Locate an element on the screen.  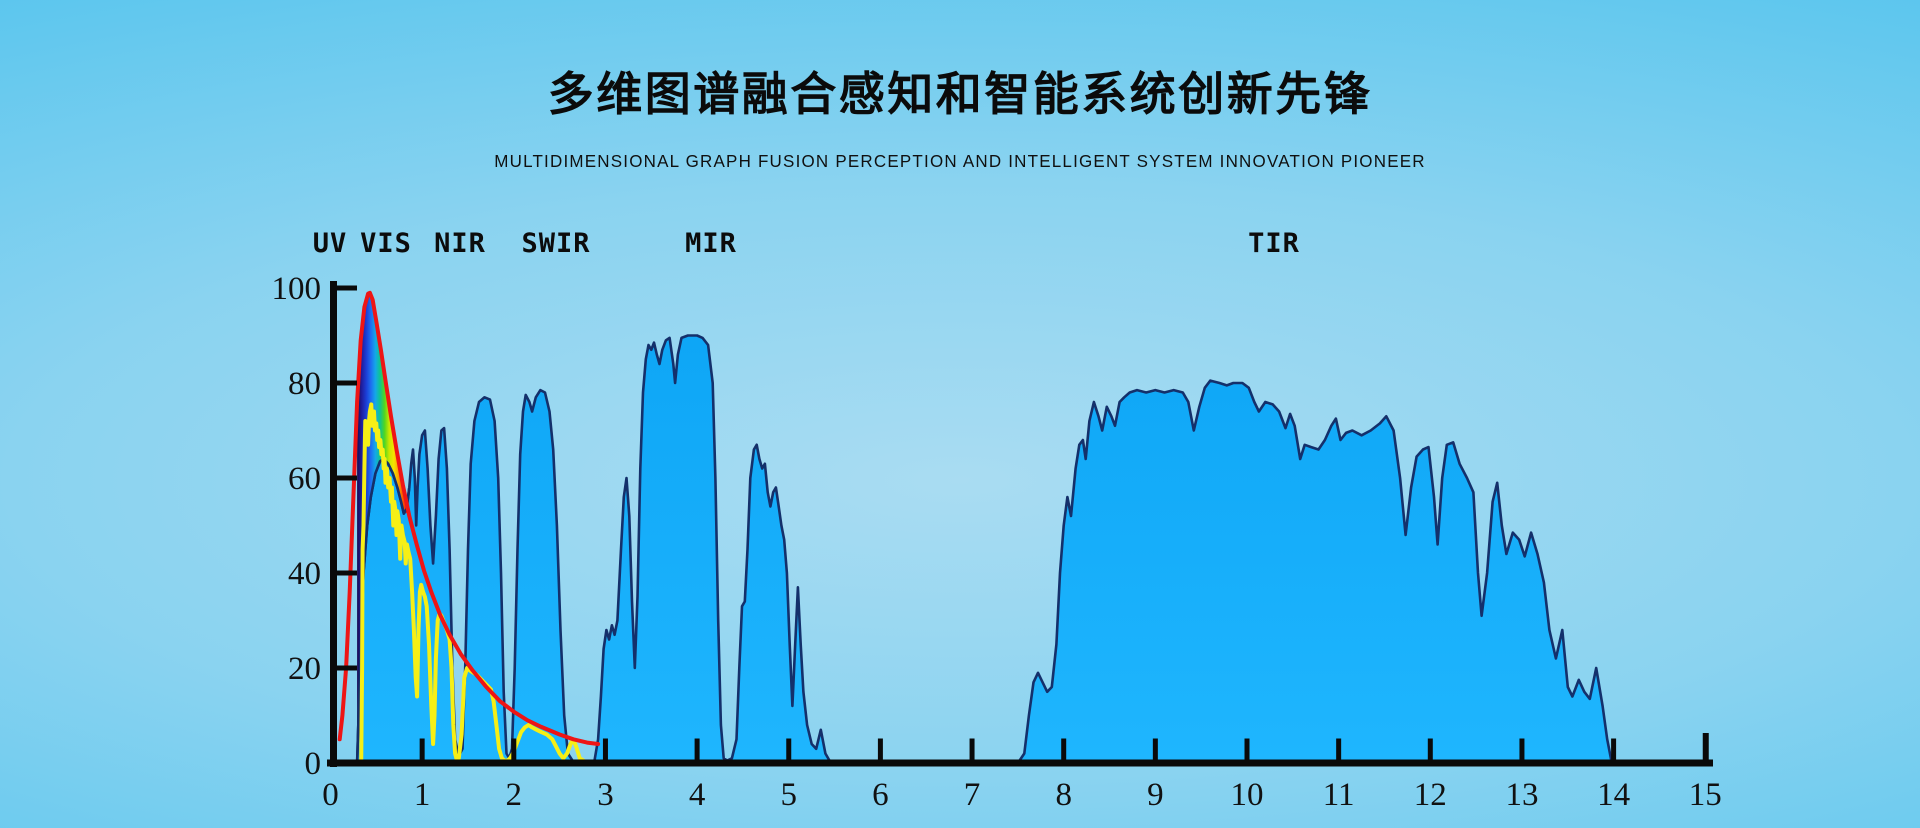
x-tick-label: 8 is located at coordinates (1063, 795).